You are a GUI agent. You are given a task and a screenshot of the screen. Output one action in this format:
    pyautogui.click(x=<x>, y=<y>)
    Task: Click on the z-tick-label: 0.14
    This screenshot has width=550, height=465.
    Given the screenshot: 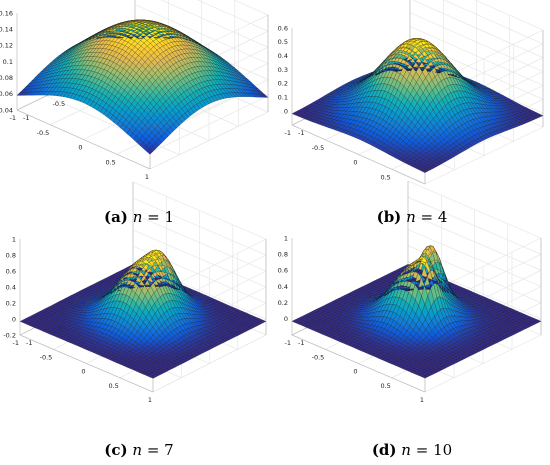 What is the action you would take?
    pyautogui.click(x=6, y=30)
    